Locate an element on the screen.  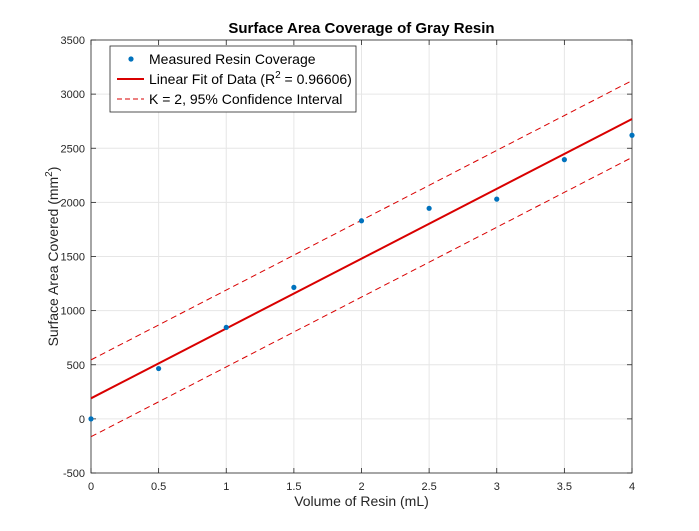
x-tick-label: 0.5 is located at coordinates (158, 487).